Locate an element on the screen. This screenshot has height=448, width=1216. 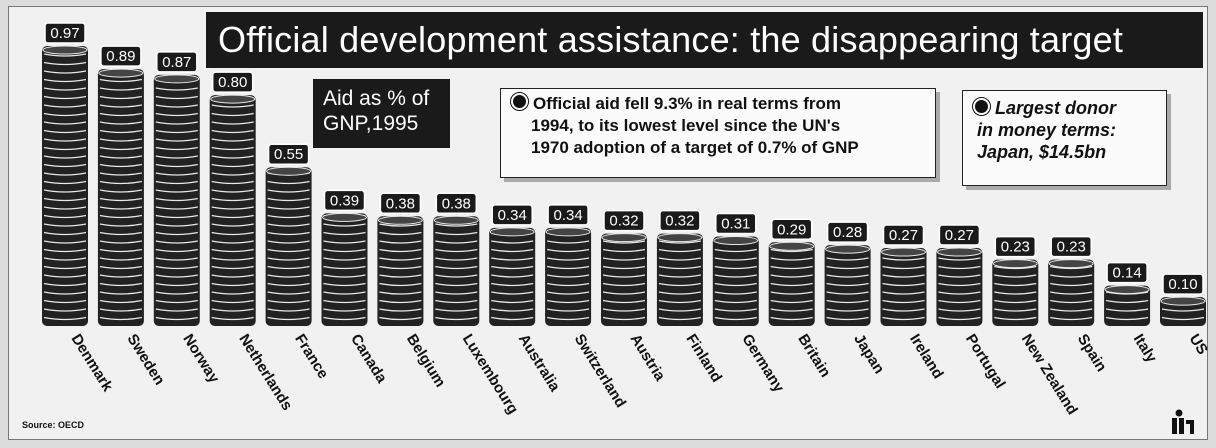
value-label-portugal: 0.27 is located at coordinates (959, 235).